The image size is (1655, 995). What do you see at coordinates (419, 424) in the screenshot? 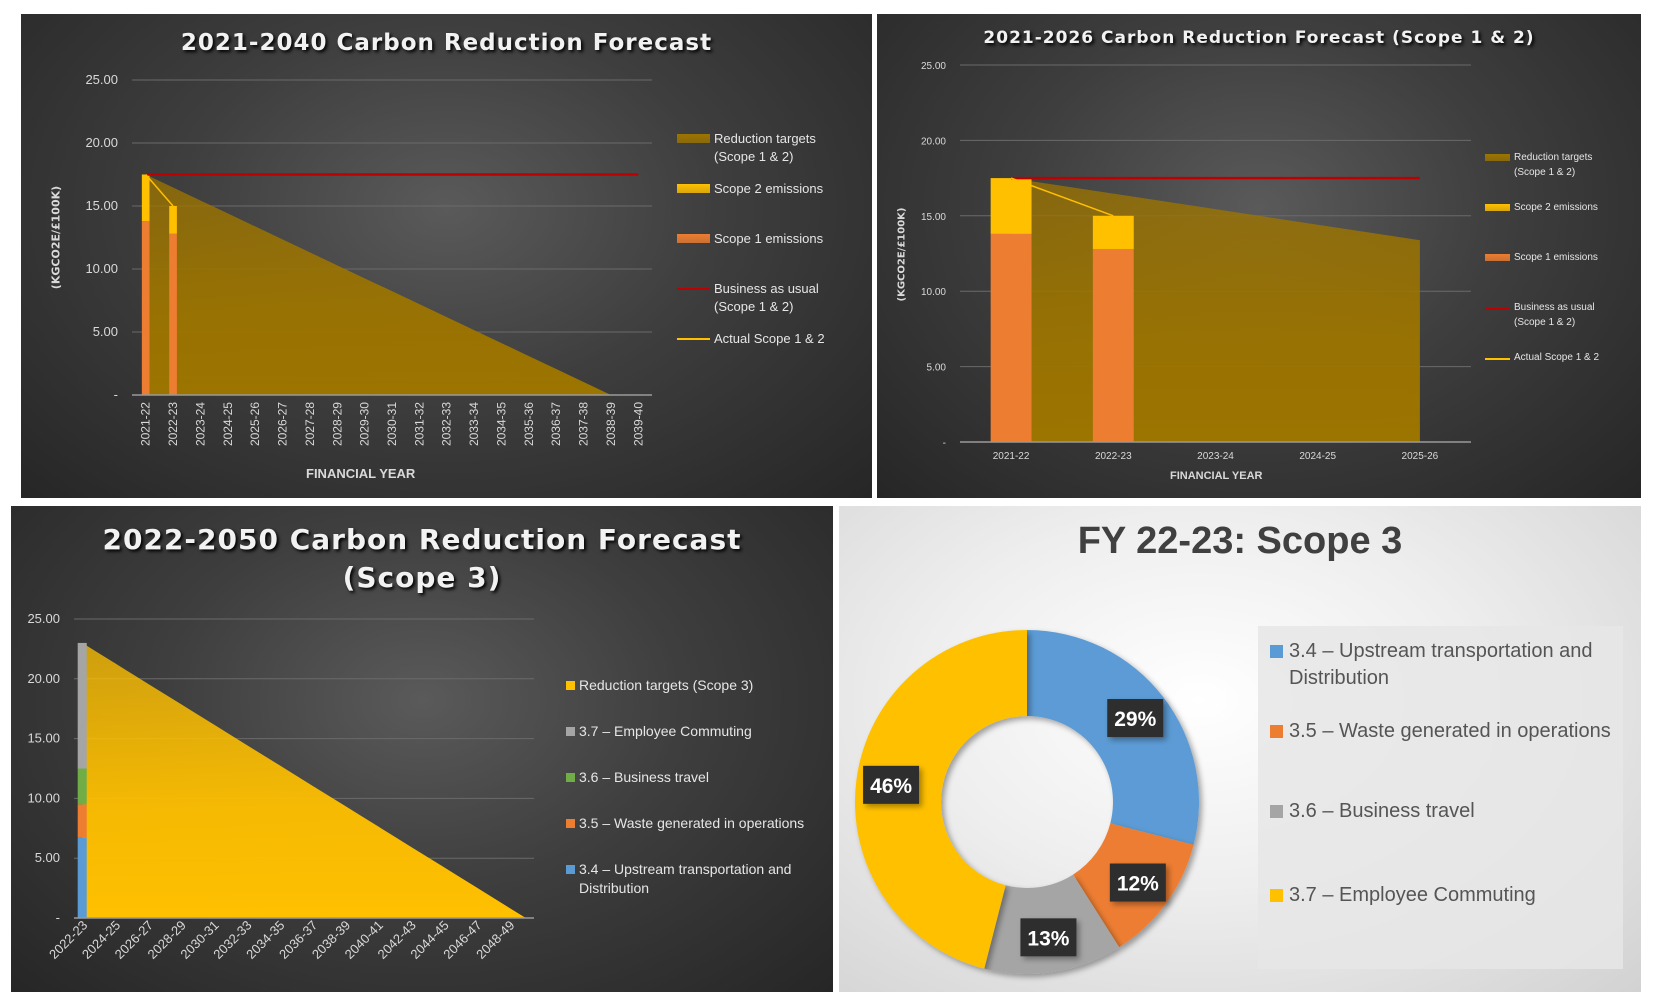
I see `x-tick-label: 2031-32` at bounding box center [419, 424].